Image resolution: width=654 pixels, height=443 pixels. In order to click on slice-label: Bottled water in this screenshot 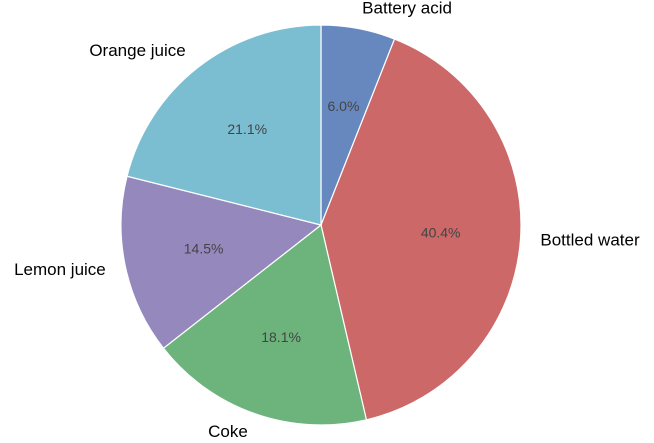, I will do `click(590, 240)`.